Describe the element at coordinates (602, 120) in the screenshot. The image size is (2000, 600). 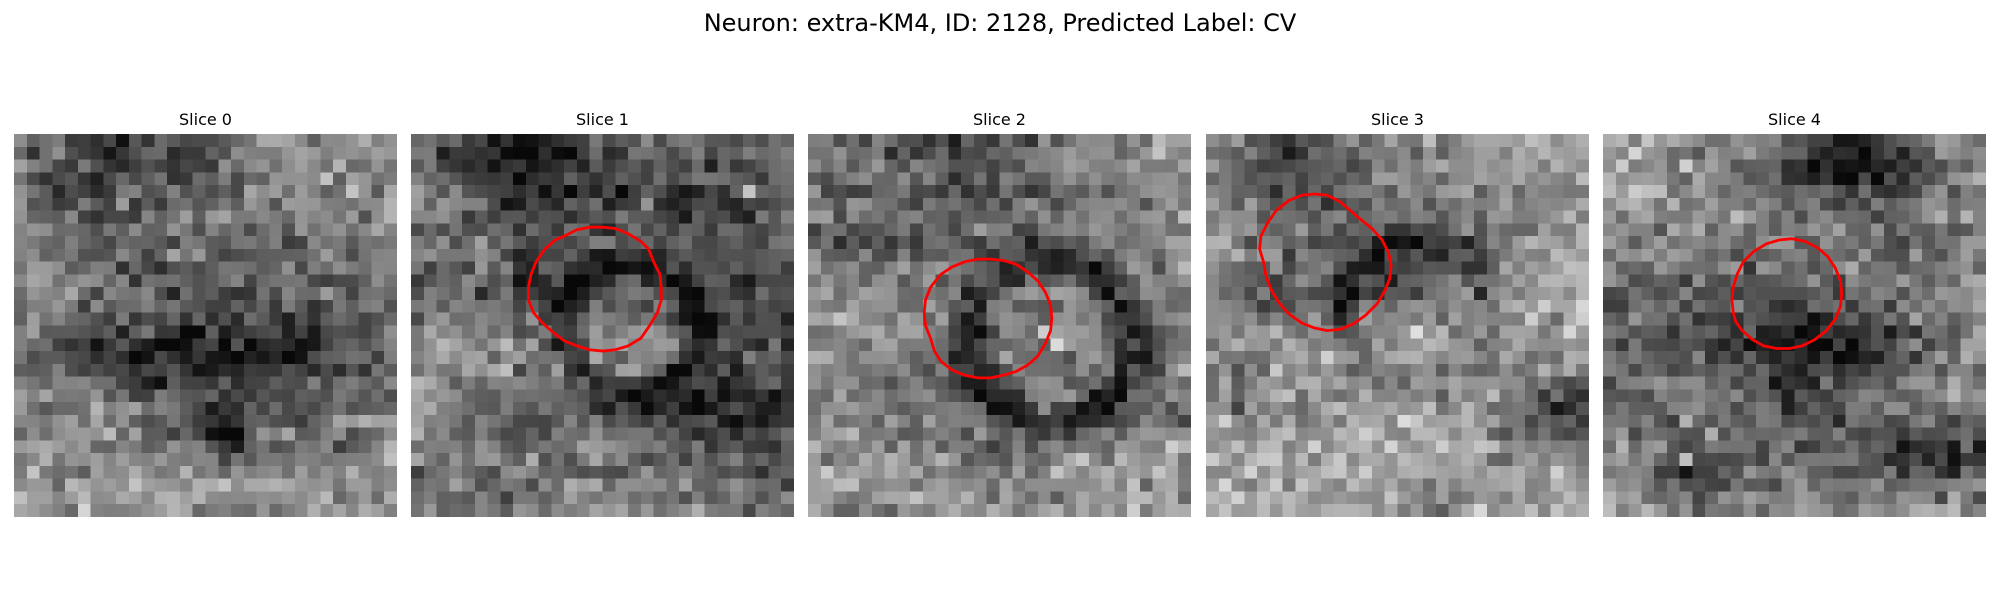
I see `slice-title-1: Slice 1` at that location.